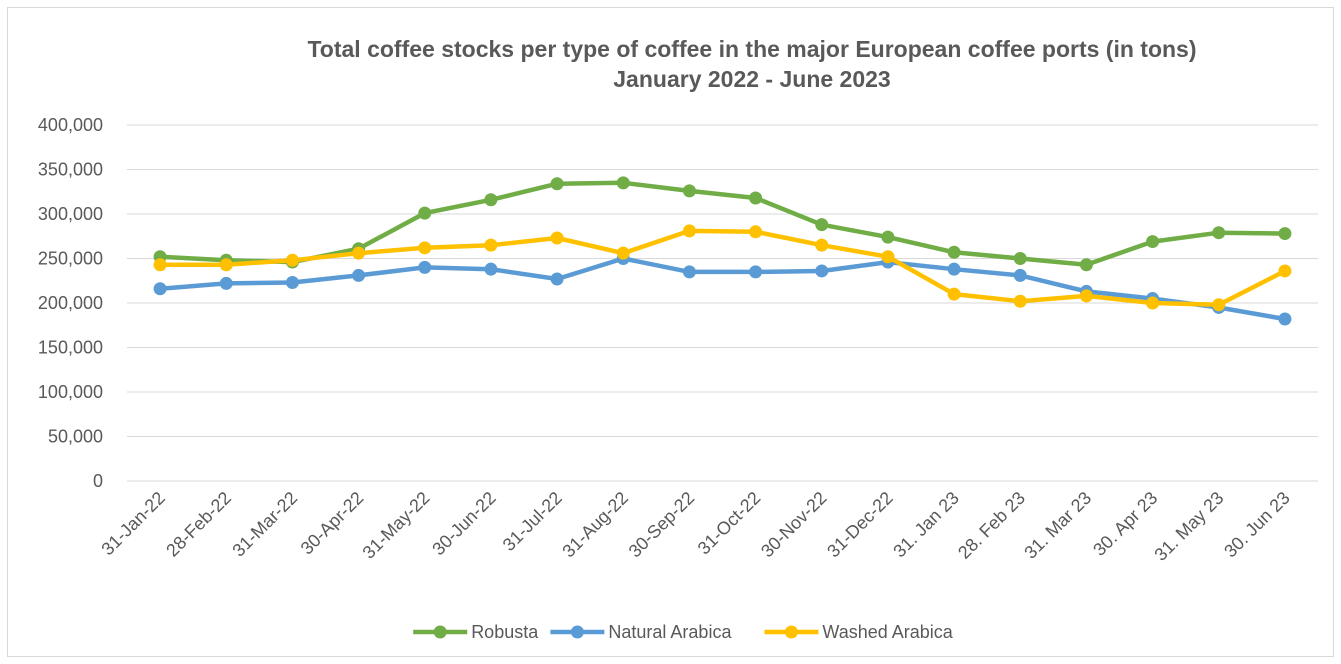 The height and width of the screenshot is (664, 1341). Describe the element at coordinates (505, 632) in the screenshot. I see `legend-label: Robusta` at that location.